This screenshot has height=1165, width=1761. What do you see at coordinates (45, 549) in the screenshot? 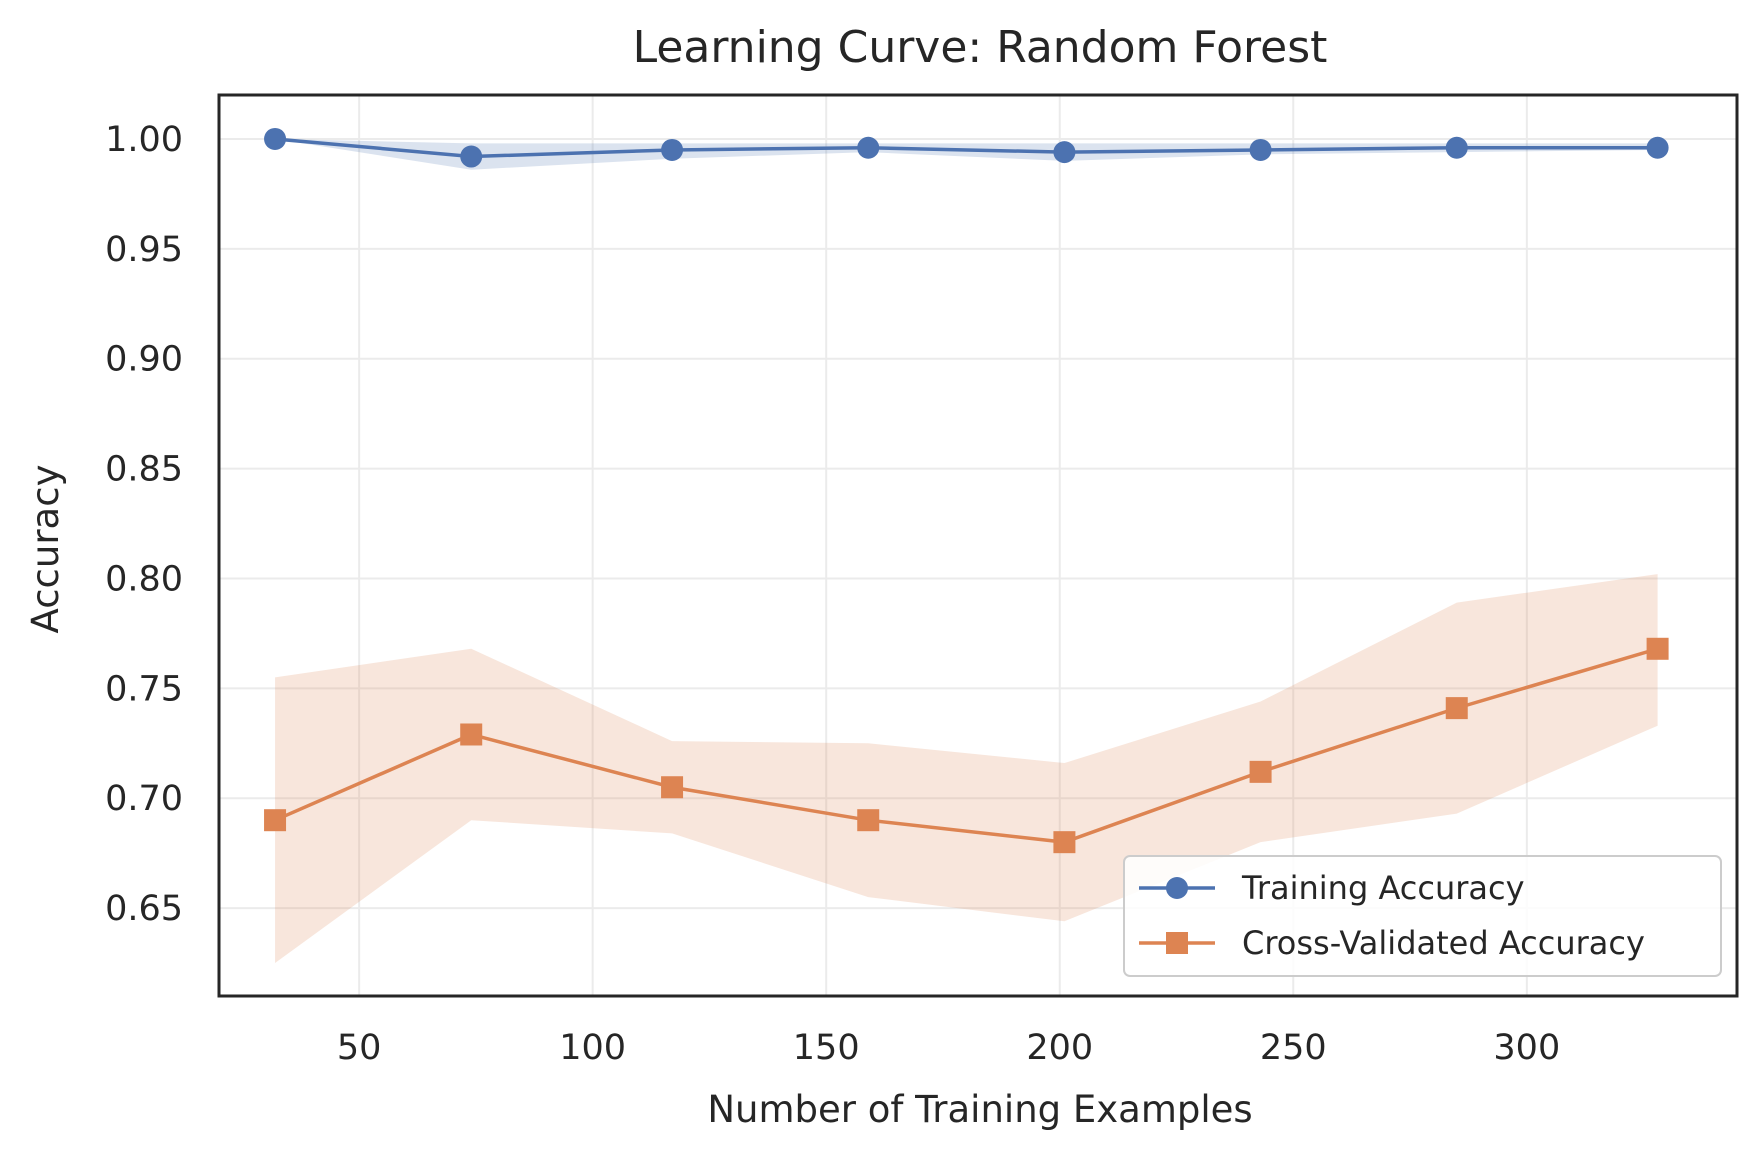
I see `y-axis-label: Accuracy` at bounding box center [45, 549].